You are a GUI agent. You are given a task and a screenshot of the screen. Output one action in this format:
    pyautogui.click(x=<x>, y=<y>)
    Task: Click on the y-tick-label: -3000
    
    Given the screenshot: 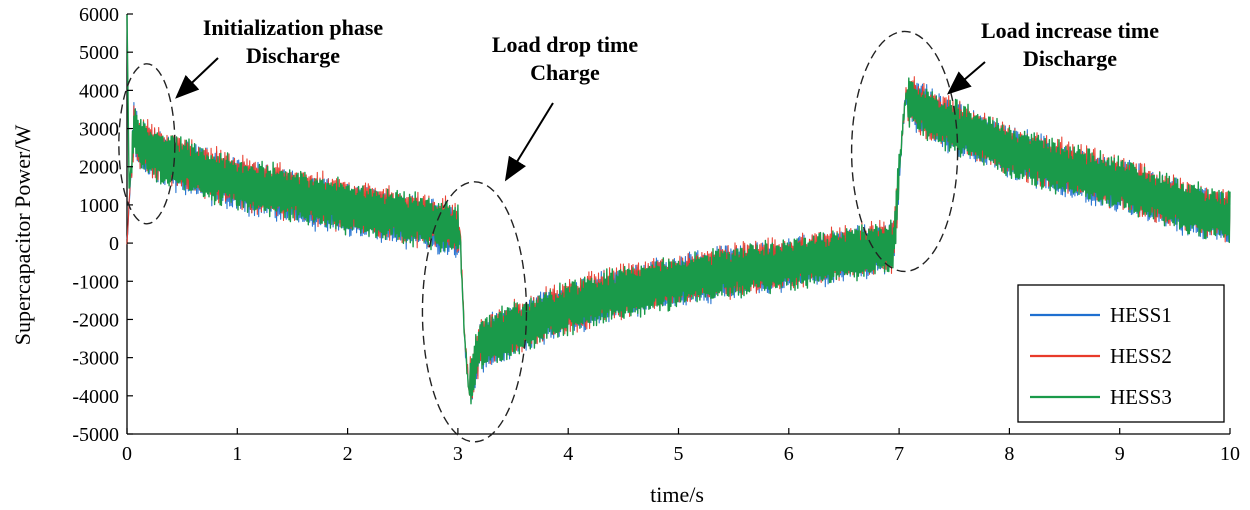 What is the action you would take?
    pyautogui.click(x=95, y=359)
    